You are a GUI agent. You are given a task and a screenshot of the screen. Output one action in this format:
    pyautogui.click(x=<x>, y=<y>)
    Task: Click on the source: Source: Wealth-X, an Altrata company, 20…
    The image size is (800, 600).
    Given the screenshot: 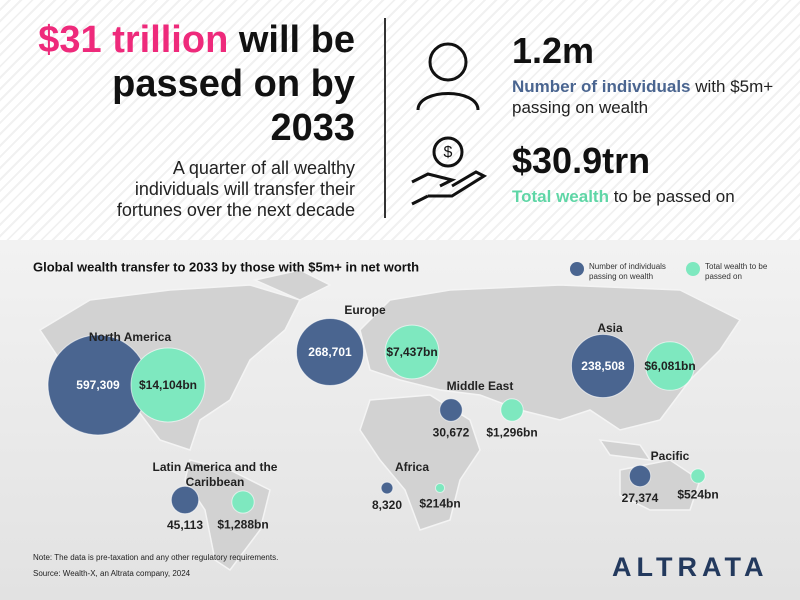 What is the action you would take?
    pyautogui.click(x=112, y=573)
    